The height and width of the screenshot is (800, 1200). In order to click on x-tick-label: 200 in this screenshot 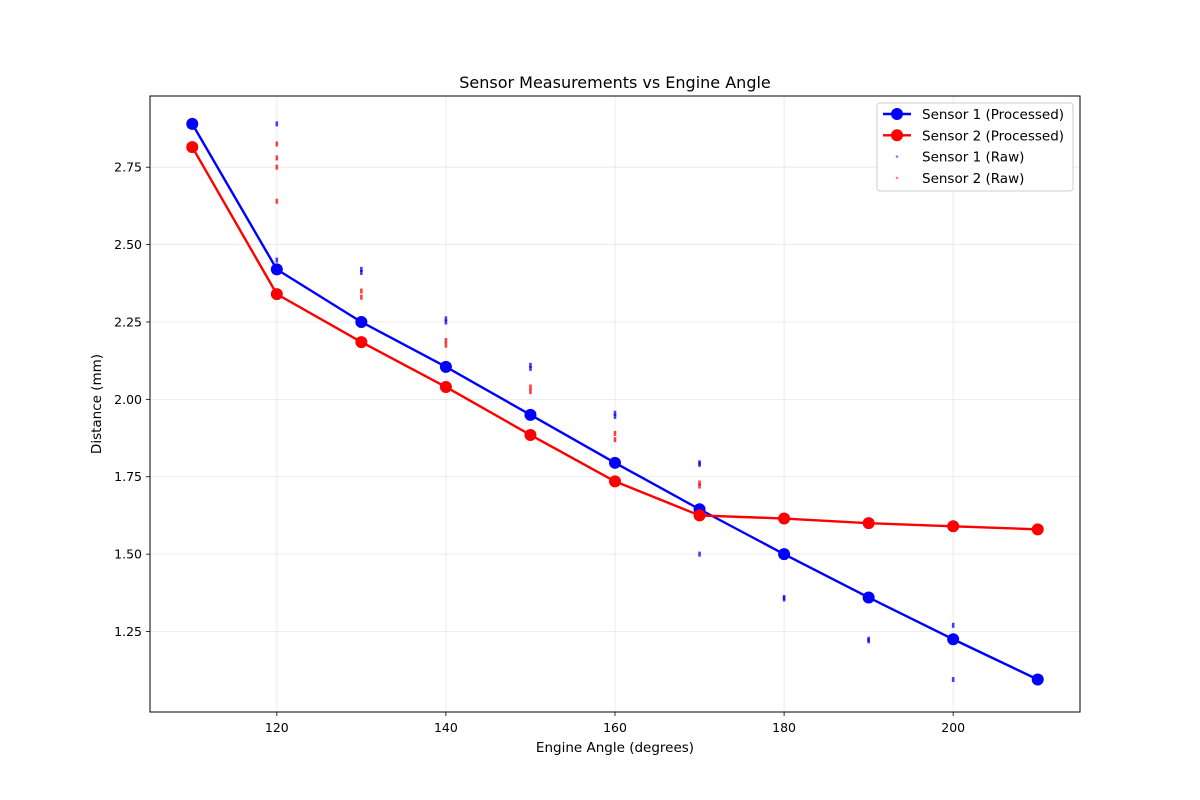, I will do `click(953, 727)`.